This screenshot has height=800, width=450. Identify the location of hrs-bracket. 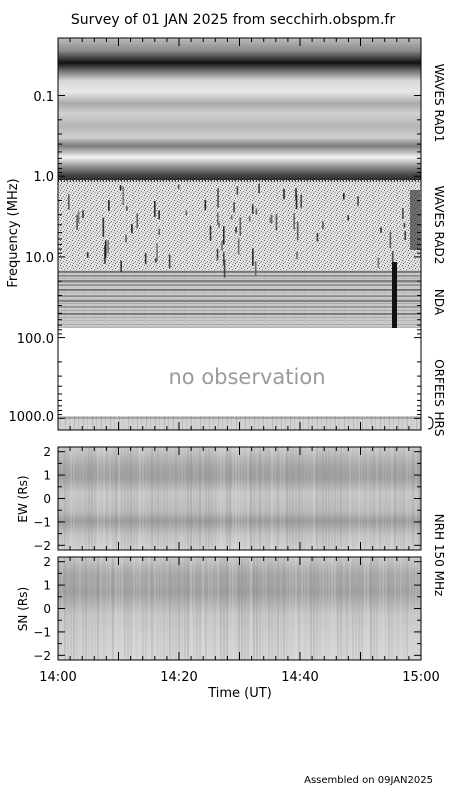
(430, 423).